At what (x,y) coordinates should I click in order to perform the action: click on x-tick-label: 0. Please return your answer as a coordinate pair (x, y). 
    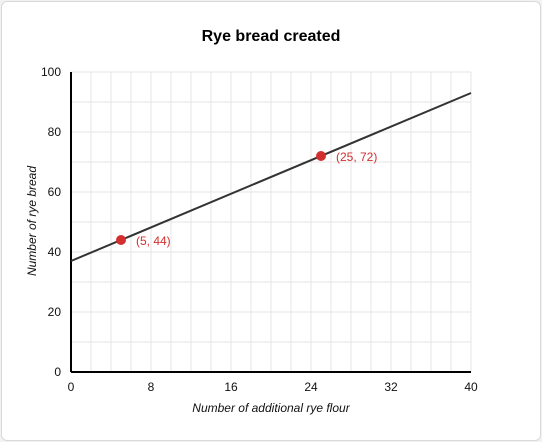
    Looking at the image, I should click on (71, 387).